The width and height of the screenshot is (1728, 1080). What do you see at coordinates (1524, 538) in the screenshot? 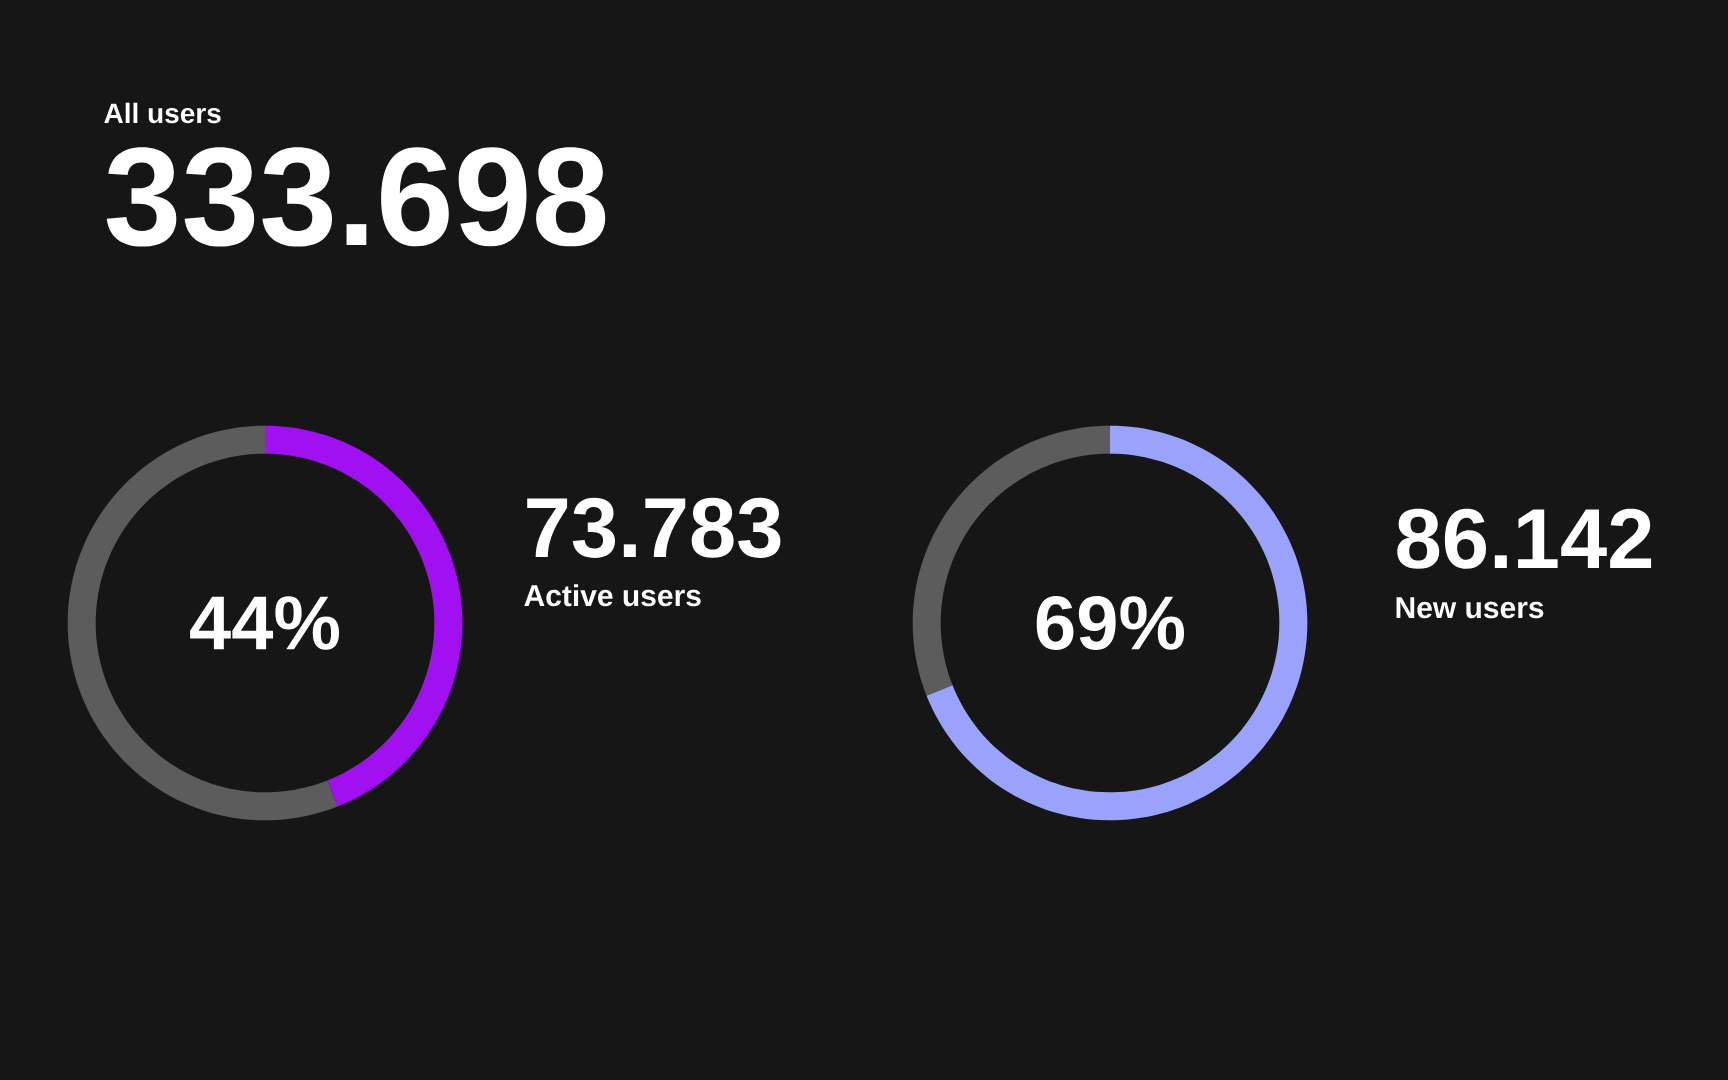
I see `text: 86.142` at bounding box center [1524, 538].